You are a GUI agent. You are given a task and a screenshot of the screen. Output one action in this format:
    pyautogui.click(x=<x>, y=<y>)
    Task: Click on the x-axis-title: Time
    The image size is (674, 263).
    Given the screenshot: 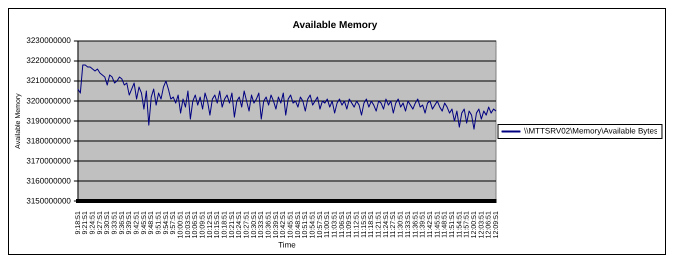 What is the action you would take?
    pyautogui.click(x=287, y=245)
    